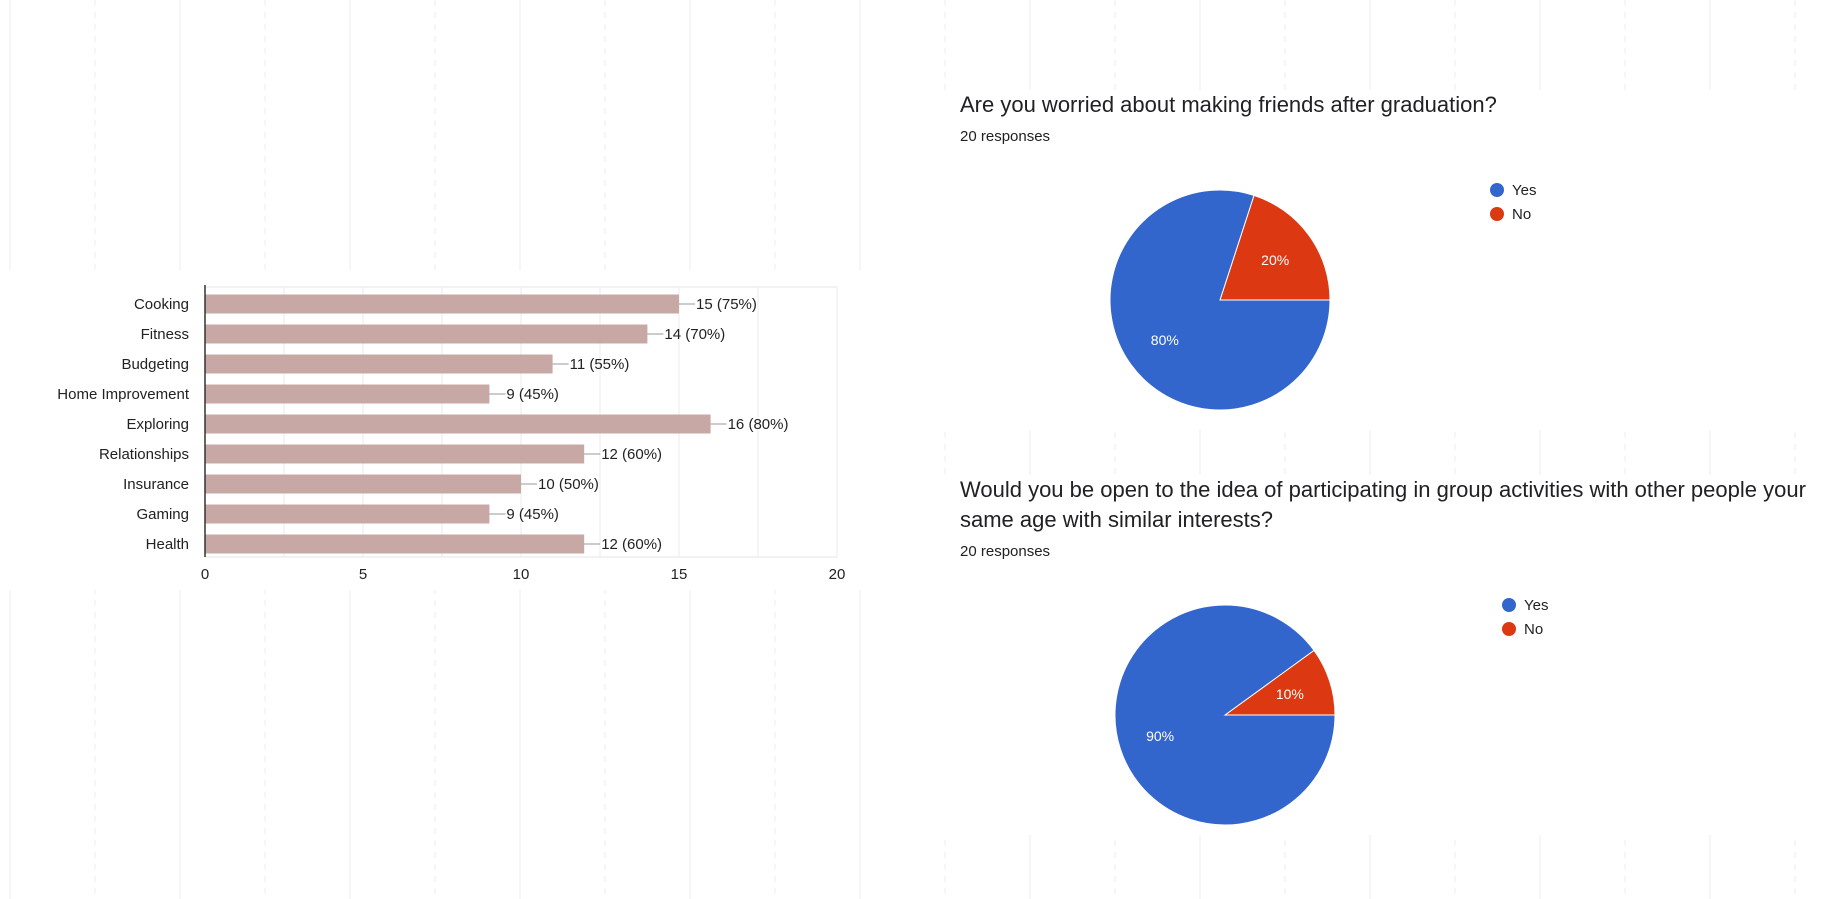 Image resolution: width=1832 pixels, height=899 pixels. What do you see at coordinates (521, 574) in the screenshot?
I see `x-tick-label: 10` at bounding box center [521, 574].